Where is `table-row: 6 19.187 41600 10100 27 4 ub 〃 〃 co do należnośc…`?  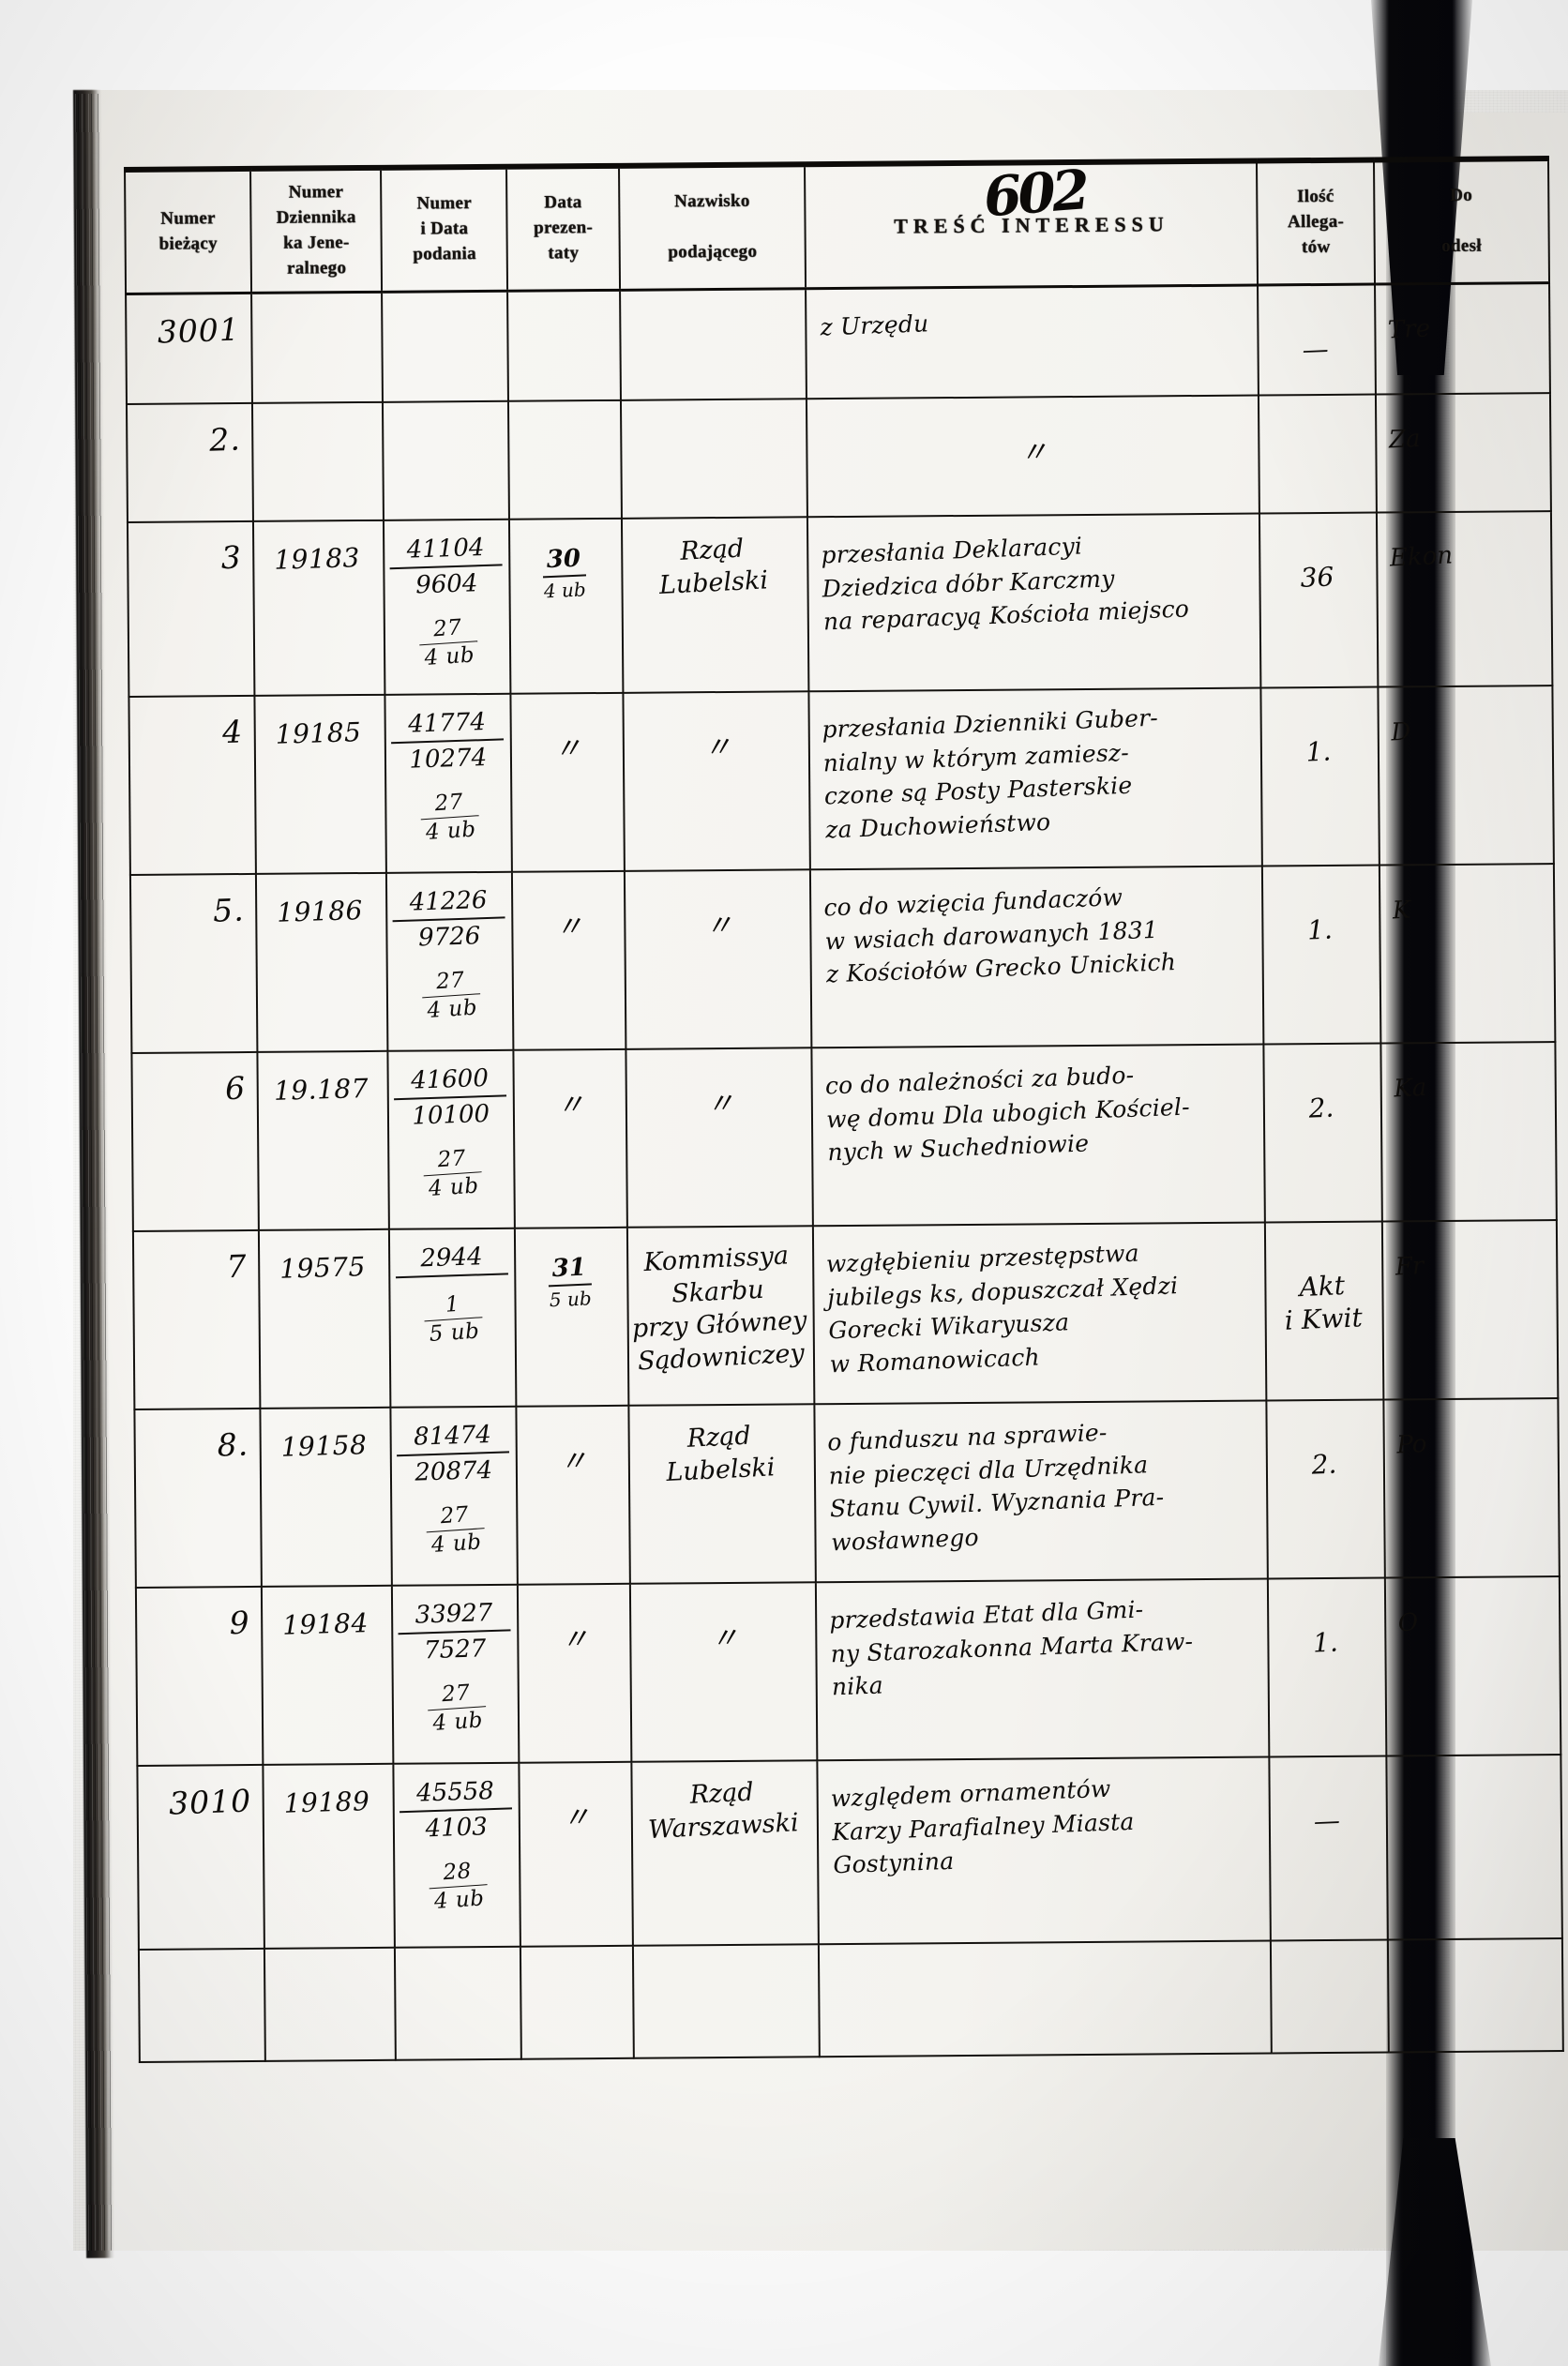
table-row: 6 19.187 41600 10100 27 4 ub 〃 〃 co do należnośc… is located at coordinates (844, 1136).